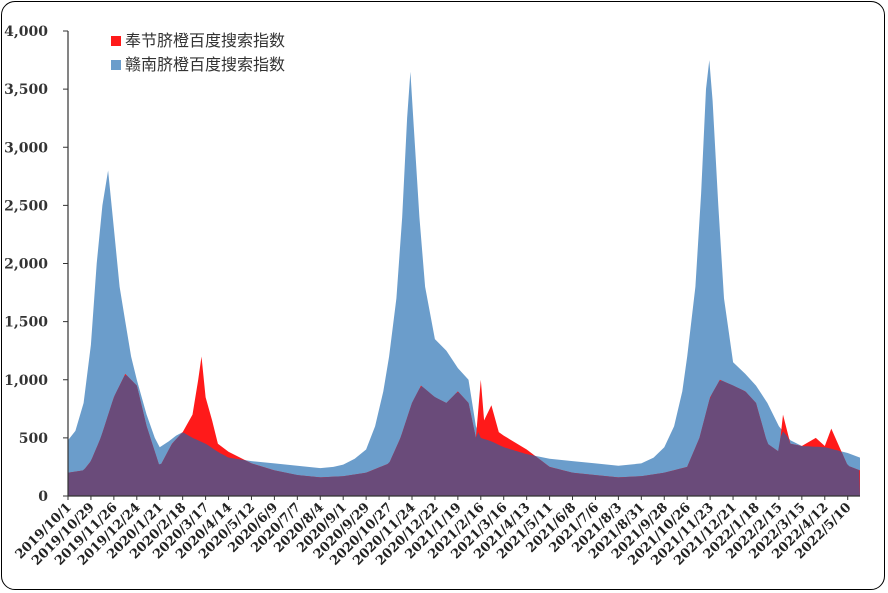 The height and width of the screenshot is (593, 888). I want to click on y-tick-label: 3,000, so click(26, 148).